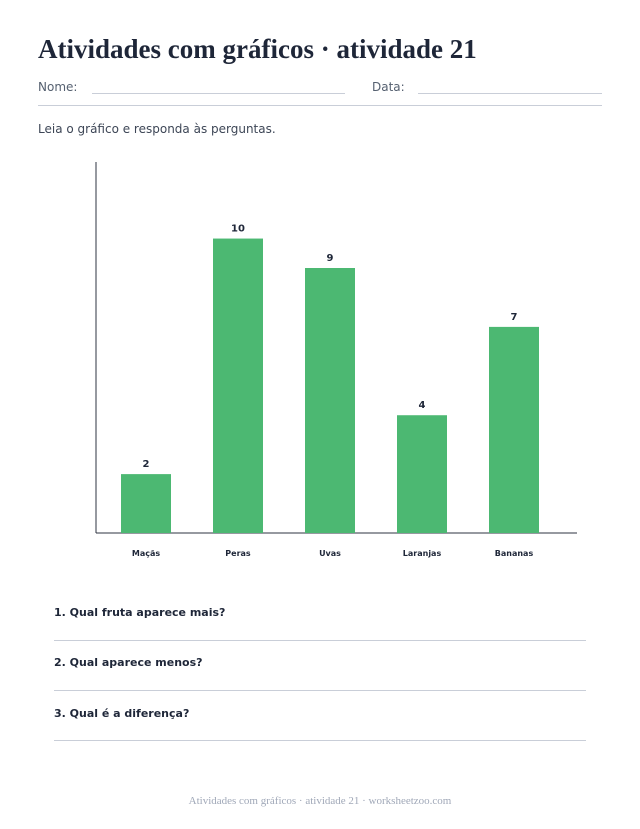  Describe the element at coordinates (388, 87) in the screenshot. I see `date-label: Data:` at that location.